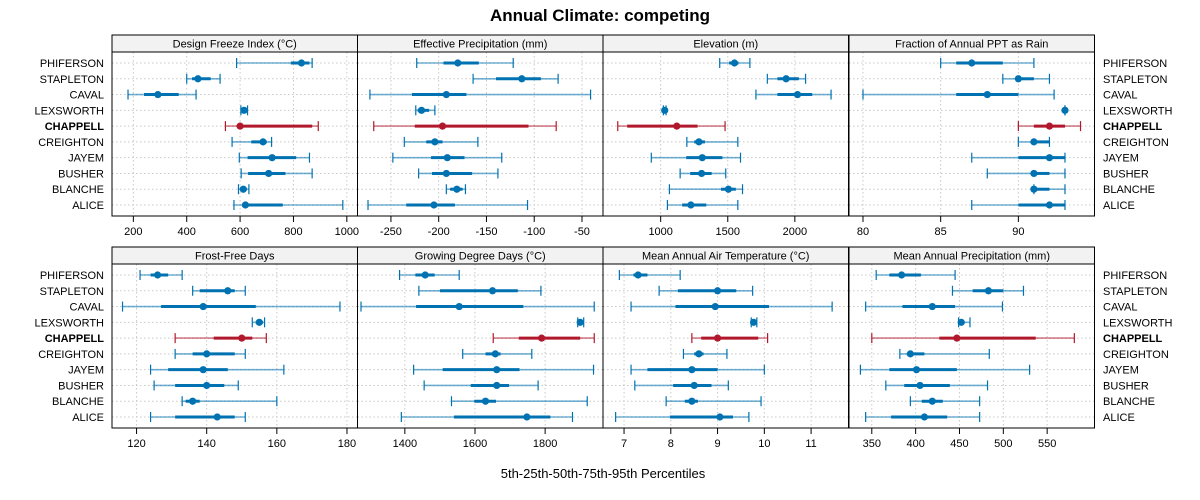 This screenshot has width=1200, height=500. What do you see at coordinates (405, 444) in the screenshot?
I see `x-tick-label: 1400` at bounding box center [405, 444].